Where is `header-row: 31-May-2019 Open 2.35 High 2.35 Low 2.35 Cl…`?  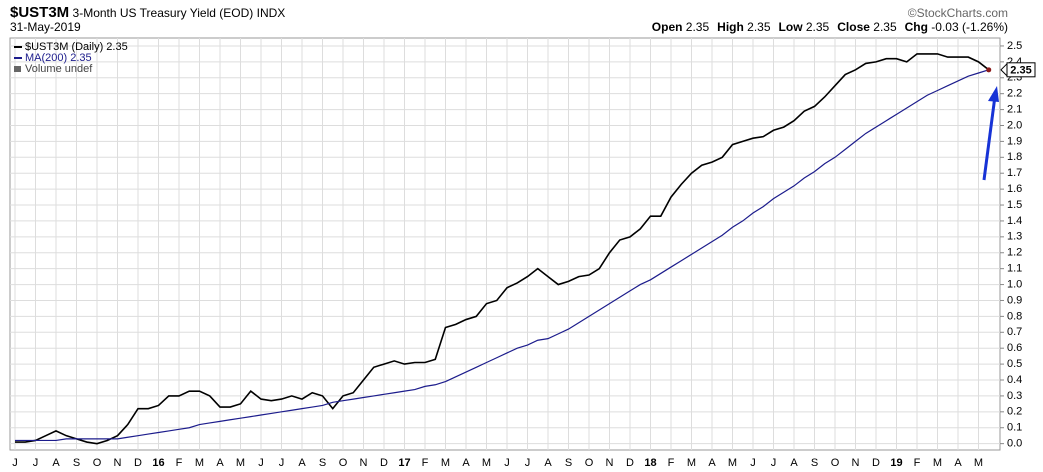 header-row: 31-May-2019 Open 2.35 High 2.35 Low 2.35 Cl… is located at coordinates (509, 28).